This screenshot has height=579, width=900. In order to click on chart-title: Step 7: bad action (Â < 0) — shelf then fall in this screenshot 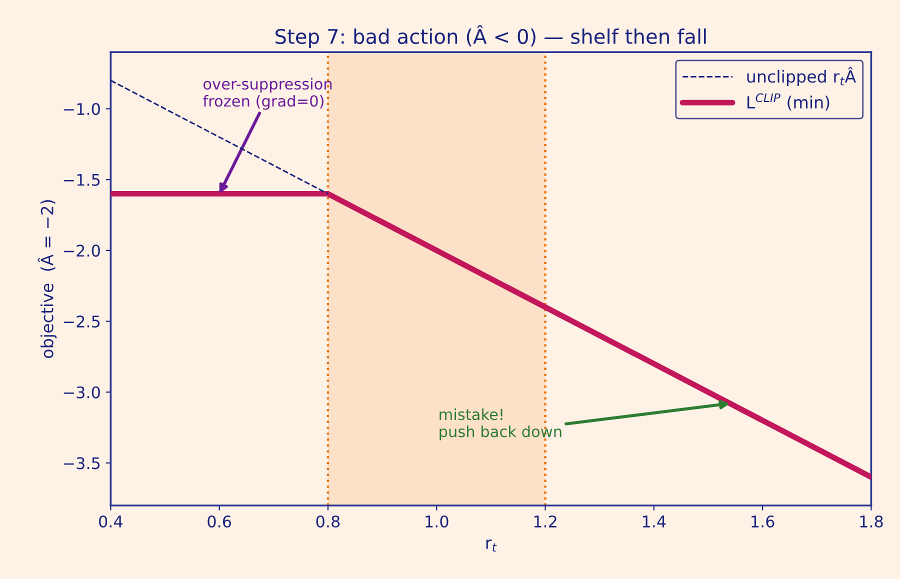, I will do `click(491, 36)`.